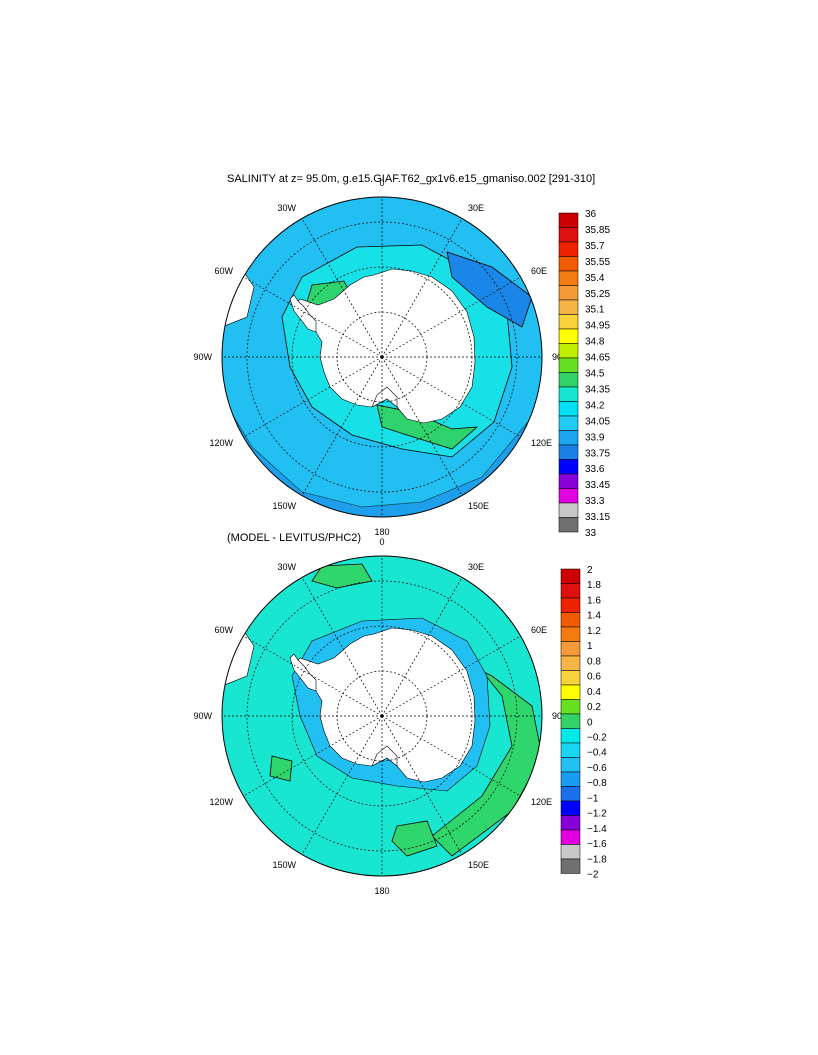  What do you see at coordinates (560, 716) in the screenshot?
I see `longitude-label: 90E` at bounding box center [560, 716].